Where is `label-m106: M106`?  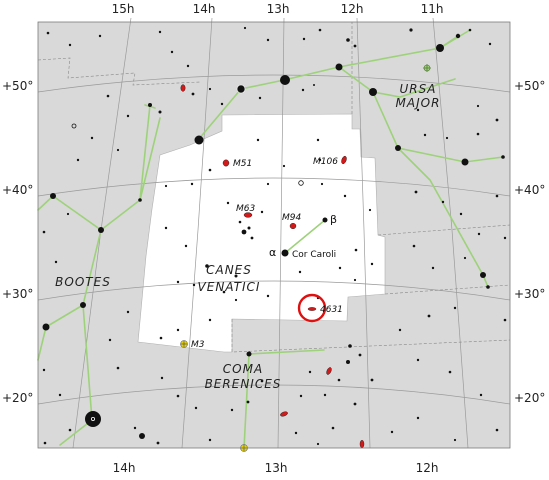
label-m106: M106 is located at coordinates (325, 162).